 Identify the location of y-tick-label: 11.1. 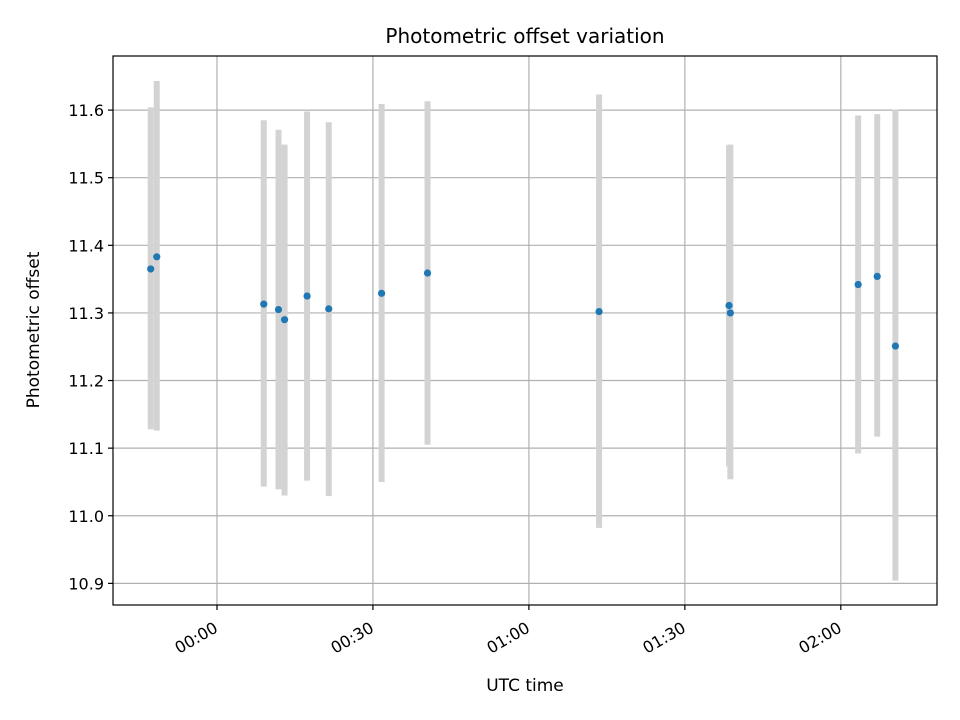
(86, 448).